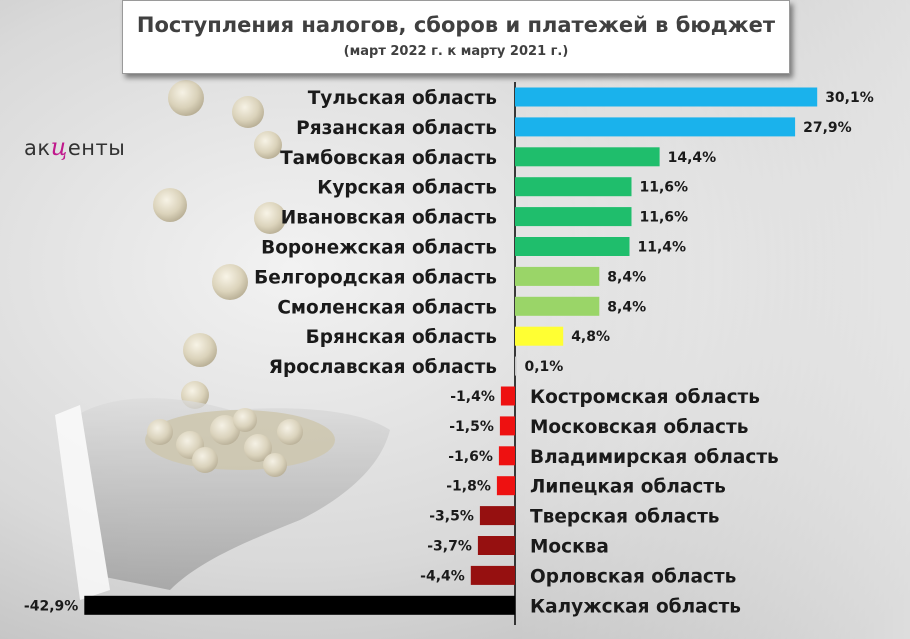  Describe the element at coordinates (569, 547) in the screenshot. I see `category-label: Москва` at that location.